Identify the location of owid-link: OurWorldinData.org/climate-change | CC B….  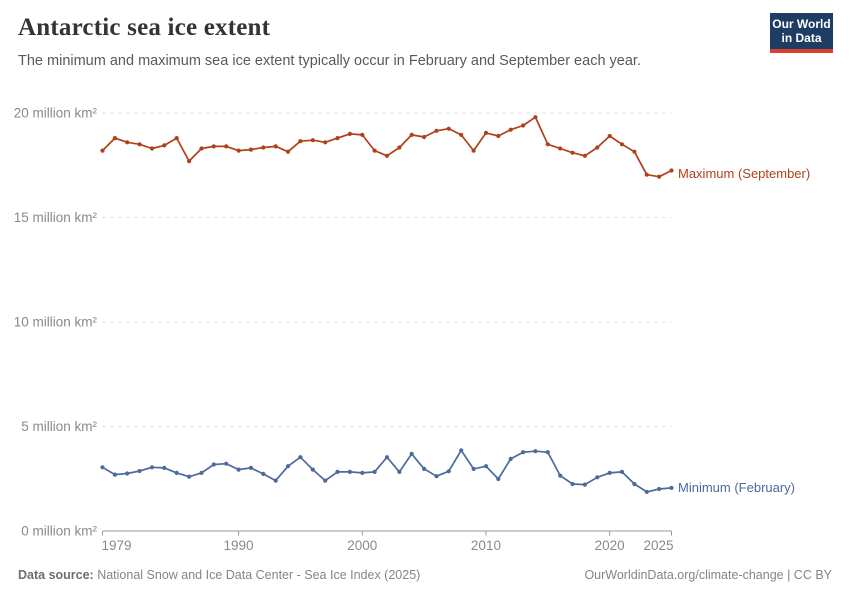
(708, 575).